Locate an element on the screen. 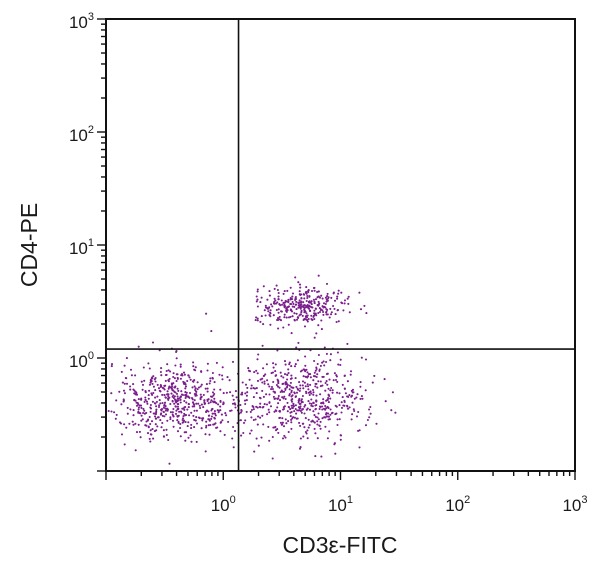 The image size is (600, 572). x-tick-label: 101 is located at coordinates (340, 504).